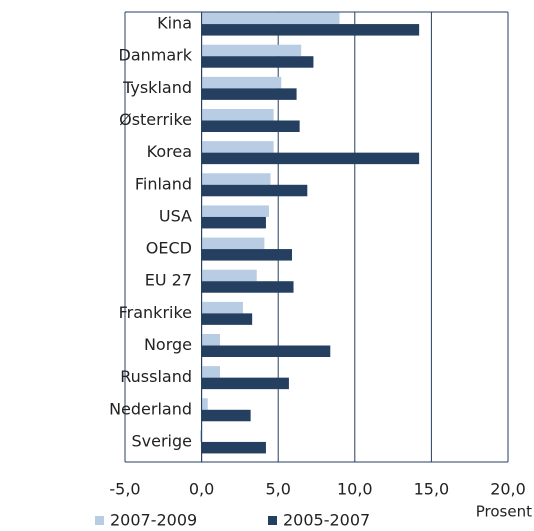 Image resolution: width=534 pixels, height=531 pixels. I want to click on x-tick-label: 10,0, so click(355, 489).